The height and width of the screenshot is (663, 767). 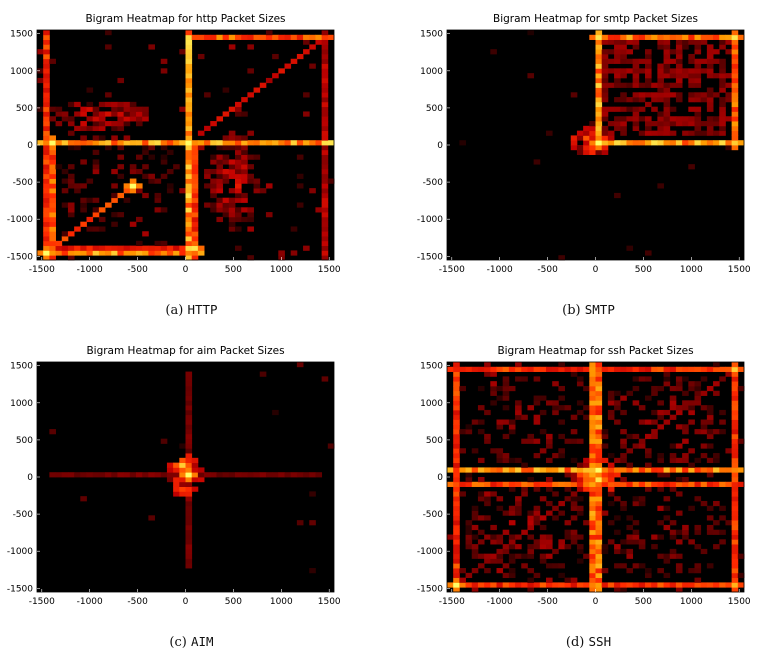 I want to click on x-tick-label: -1000, so click(x=500, y=270).